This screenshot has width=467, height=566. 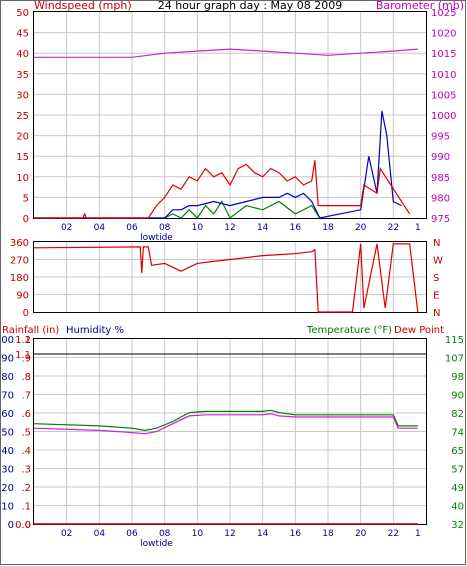 What do you see at coordinates (457, 488) in the screenshot?
I see `temperature-tick: 49` at bounding box center [457, 488].